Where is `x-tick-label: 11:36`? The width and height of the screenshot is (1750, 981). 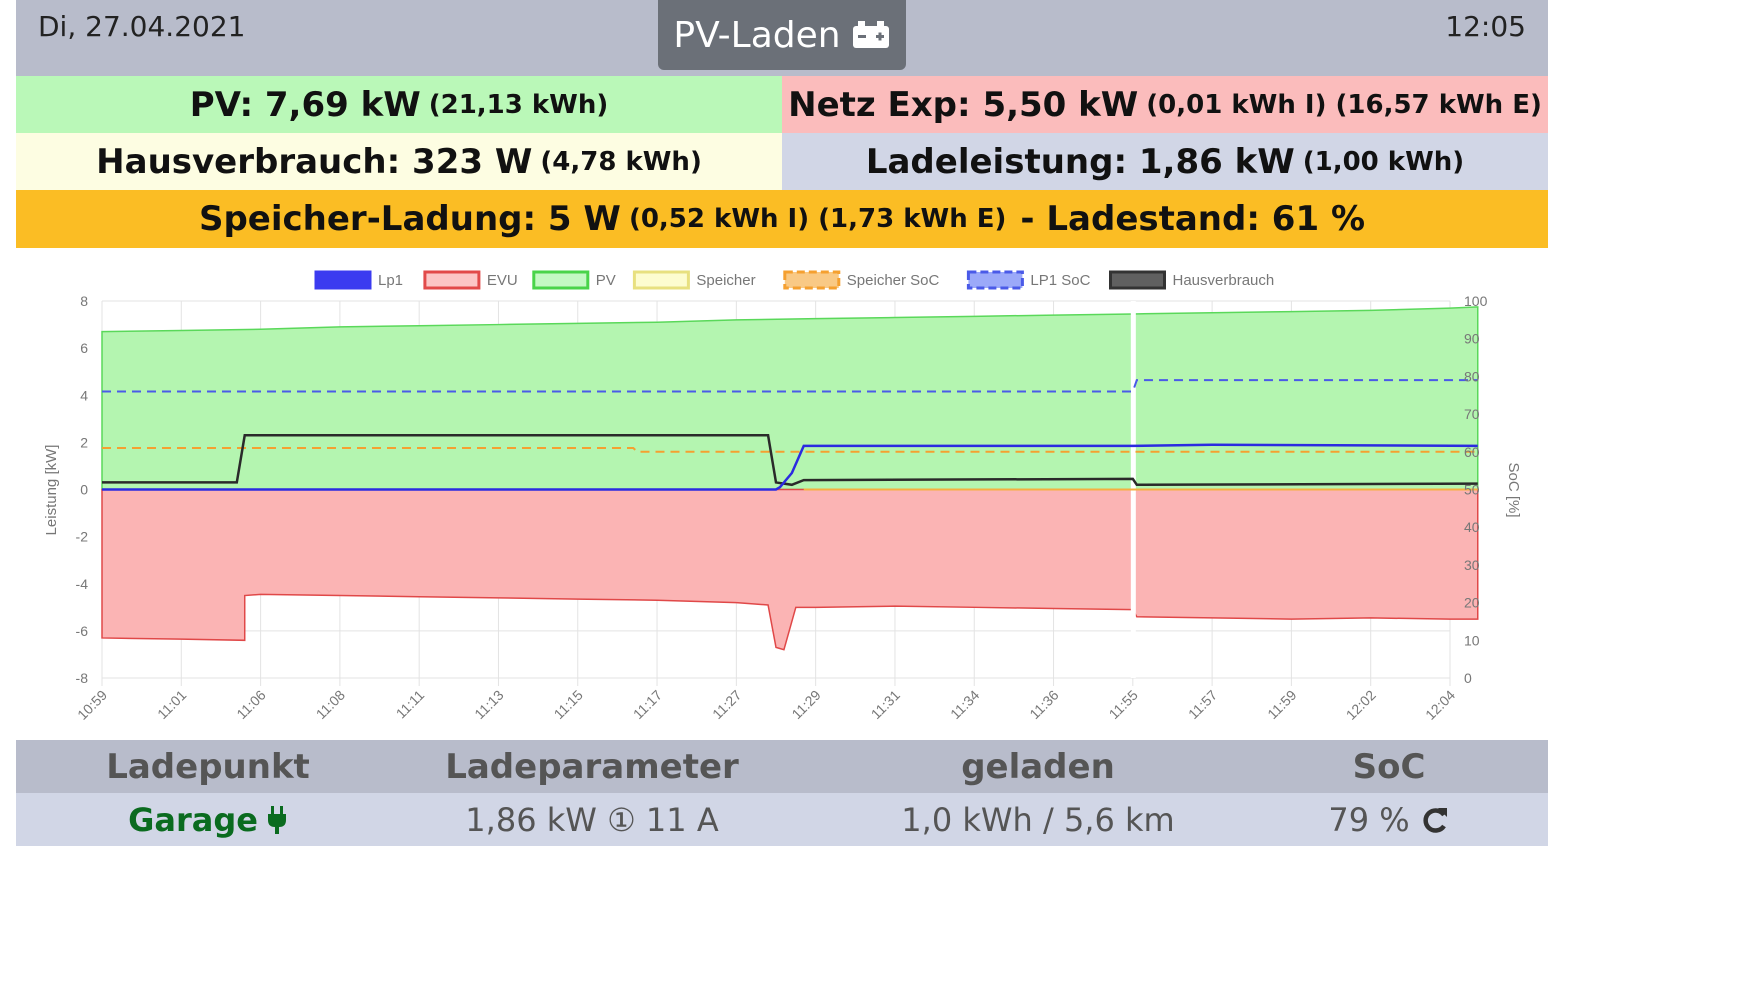 x-tick-label: 11:36 is located at coordinates (1044, 705).